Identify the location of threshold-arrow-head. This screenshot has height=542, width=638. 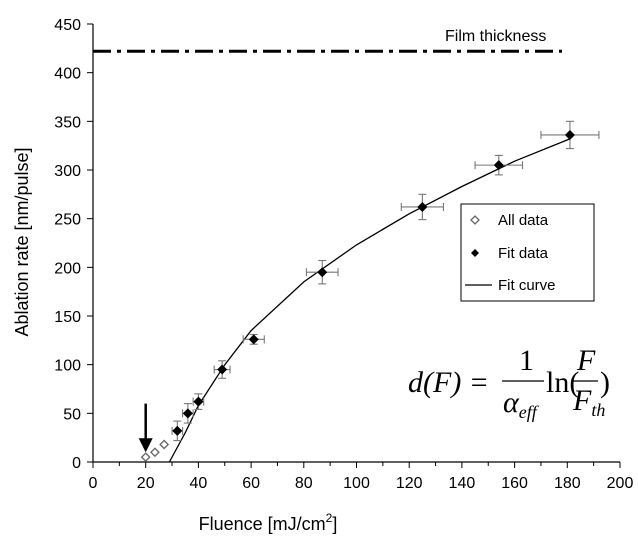
(145, 445).